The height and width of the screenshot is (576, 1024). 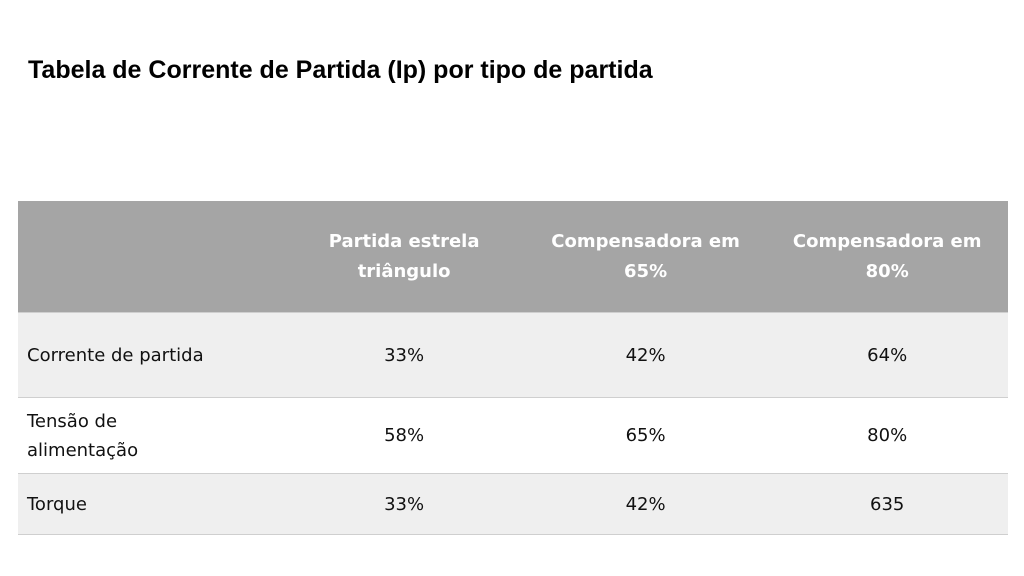 I want to click on table-row: Tensão de alimentação 58% 65% 80%, so click(x=513, y=435).